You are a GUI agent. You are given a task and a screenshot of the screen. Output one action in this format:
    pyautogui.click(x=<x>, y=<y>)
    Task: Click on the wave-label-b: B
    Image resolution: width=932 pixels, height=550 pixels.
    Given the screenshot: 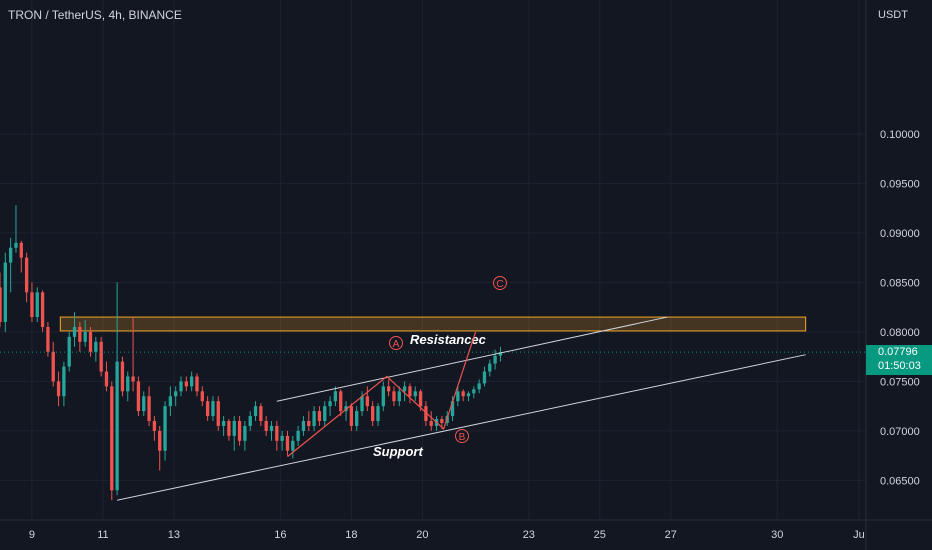 What is the action you would take?
    pyautogui.click(x=462, y=437)
    